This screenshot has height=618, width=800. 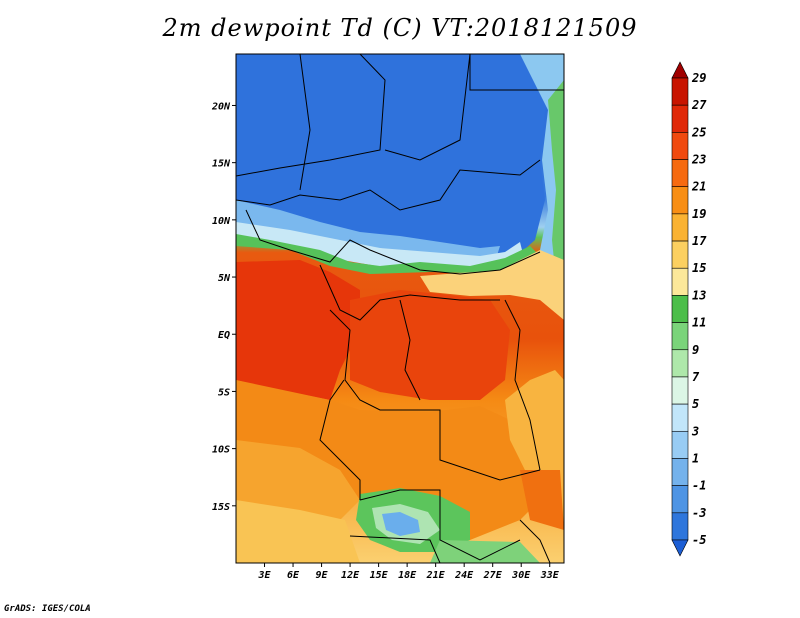 I want to click on y-tick-label: 15N, so click(x=221, y=164).